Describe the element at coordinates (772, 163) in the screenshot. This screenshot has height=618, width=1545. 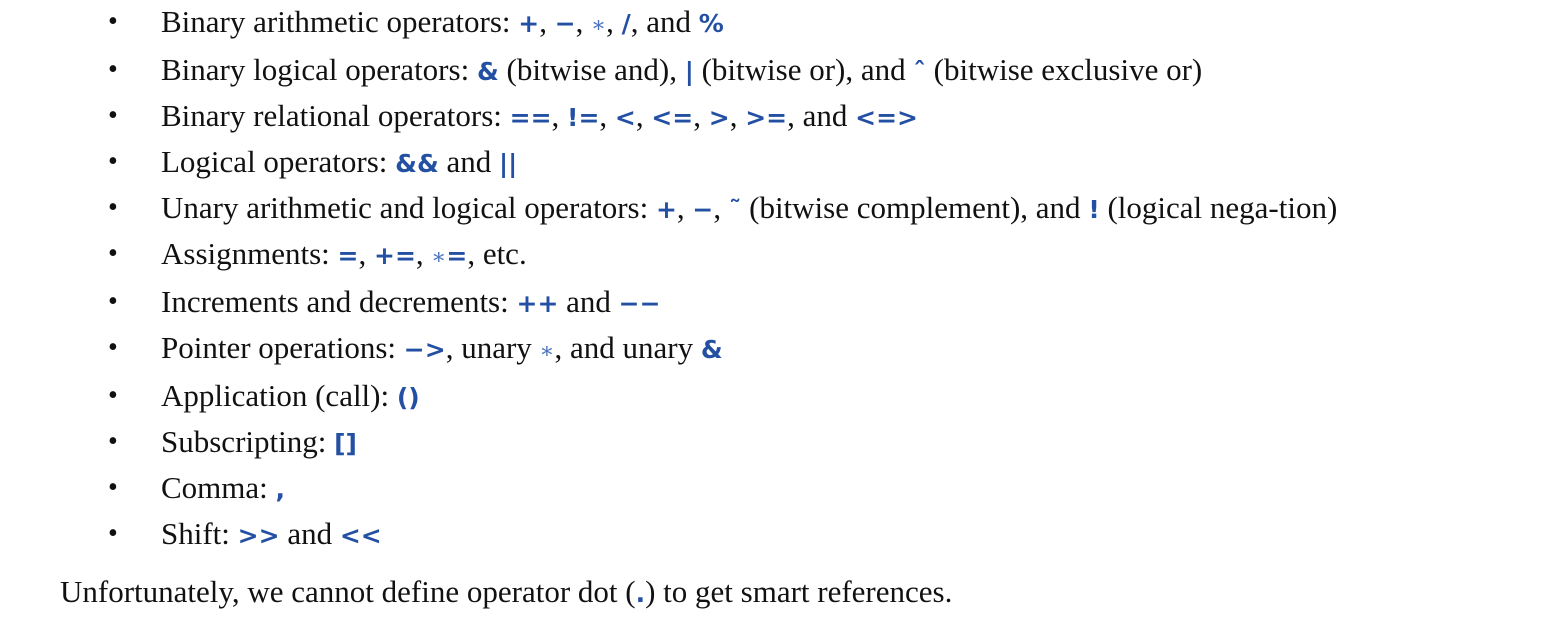
I see `list-item-logical: • Logical operators: && and ||` at that location.